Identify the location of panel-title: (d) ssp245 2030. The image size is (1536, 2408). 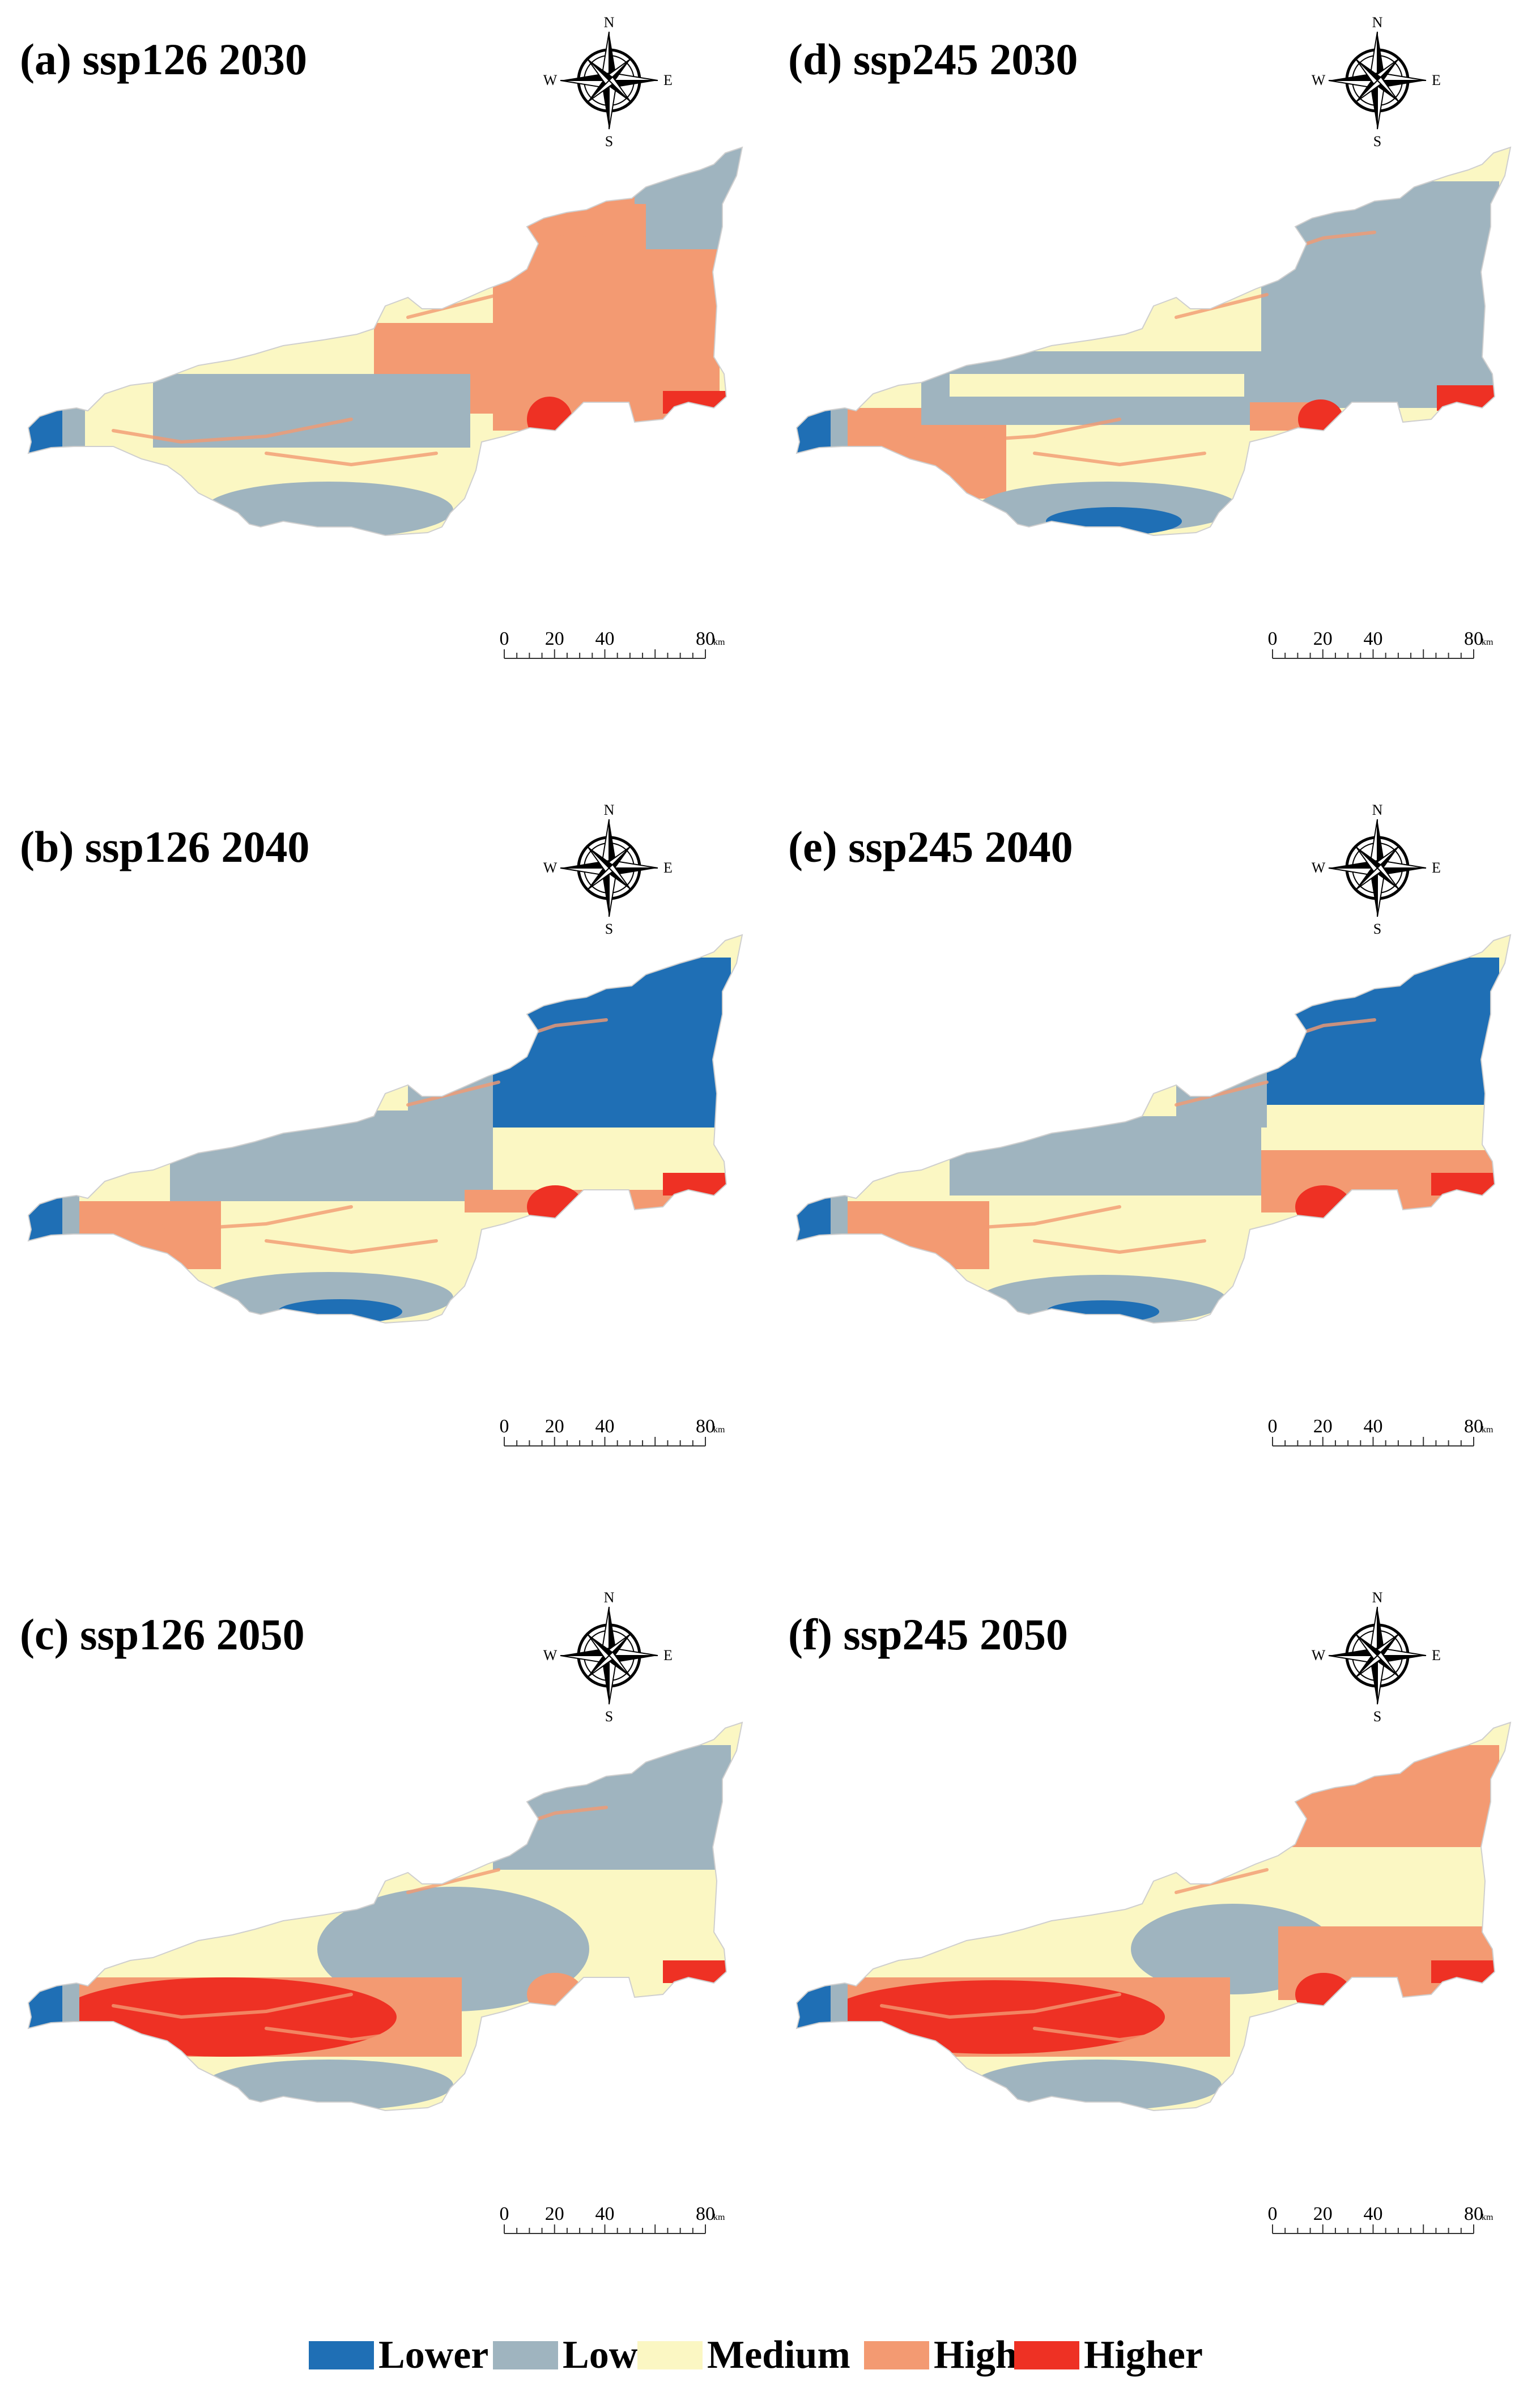
(933, 59).